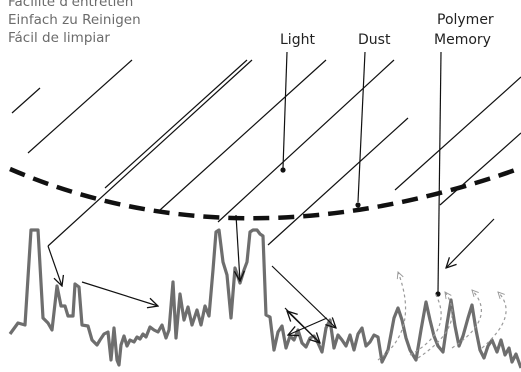 The width and height of the screenshot is (521, 372). I want to click on leader-dot-dust, so click(358, 205).